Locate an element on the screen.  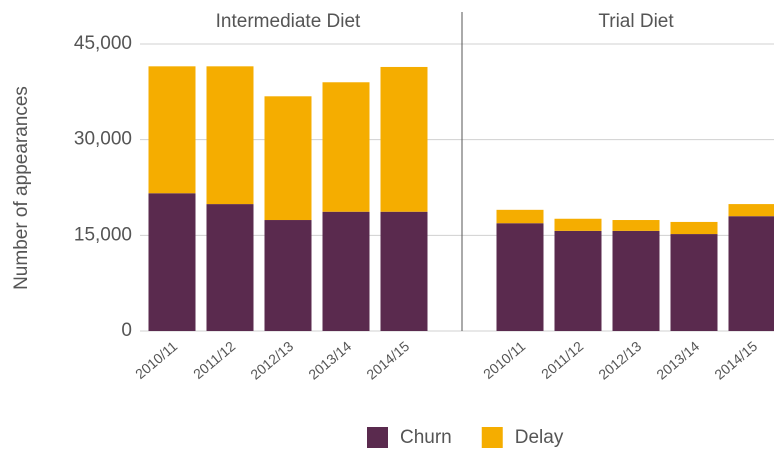
y-tick-label: 30,000 is located at coordinates (103, 139).